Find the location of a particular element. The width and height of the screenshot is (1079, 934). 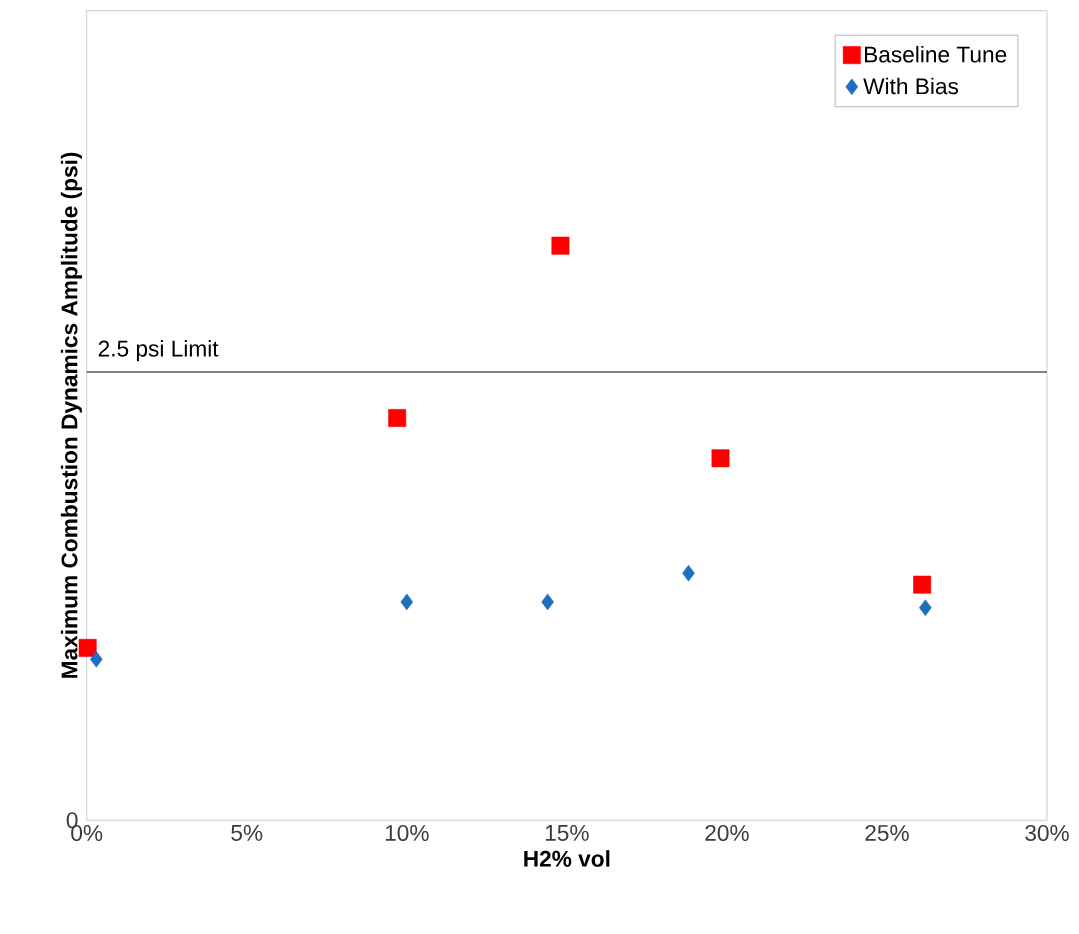

ref-line-label: 2.5 psi Limit is located at coordinates (158, 351).